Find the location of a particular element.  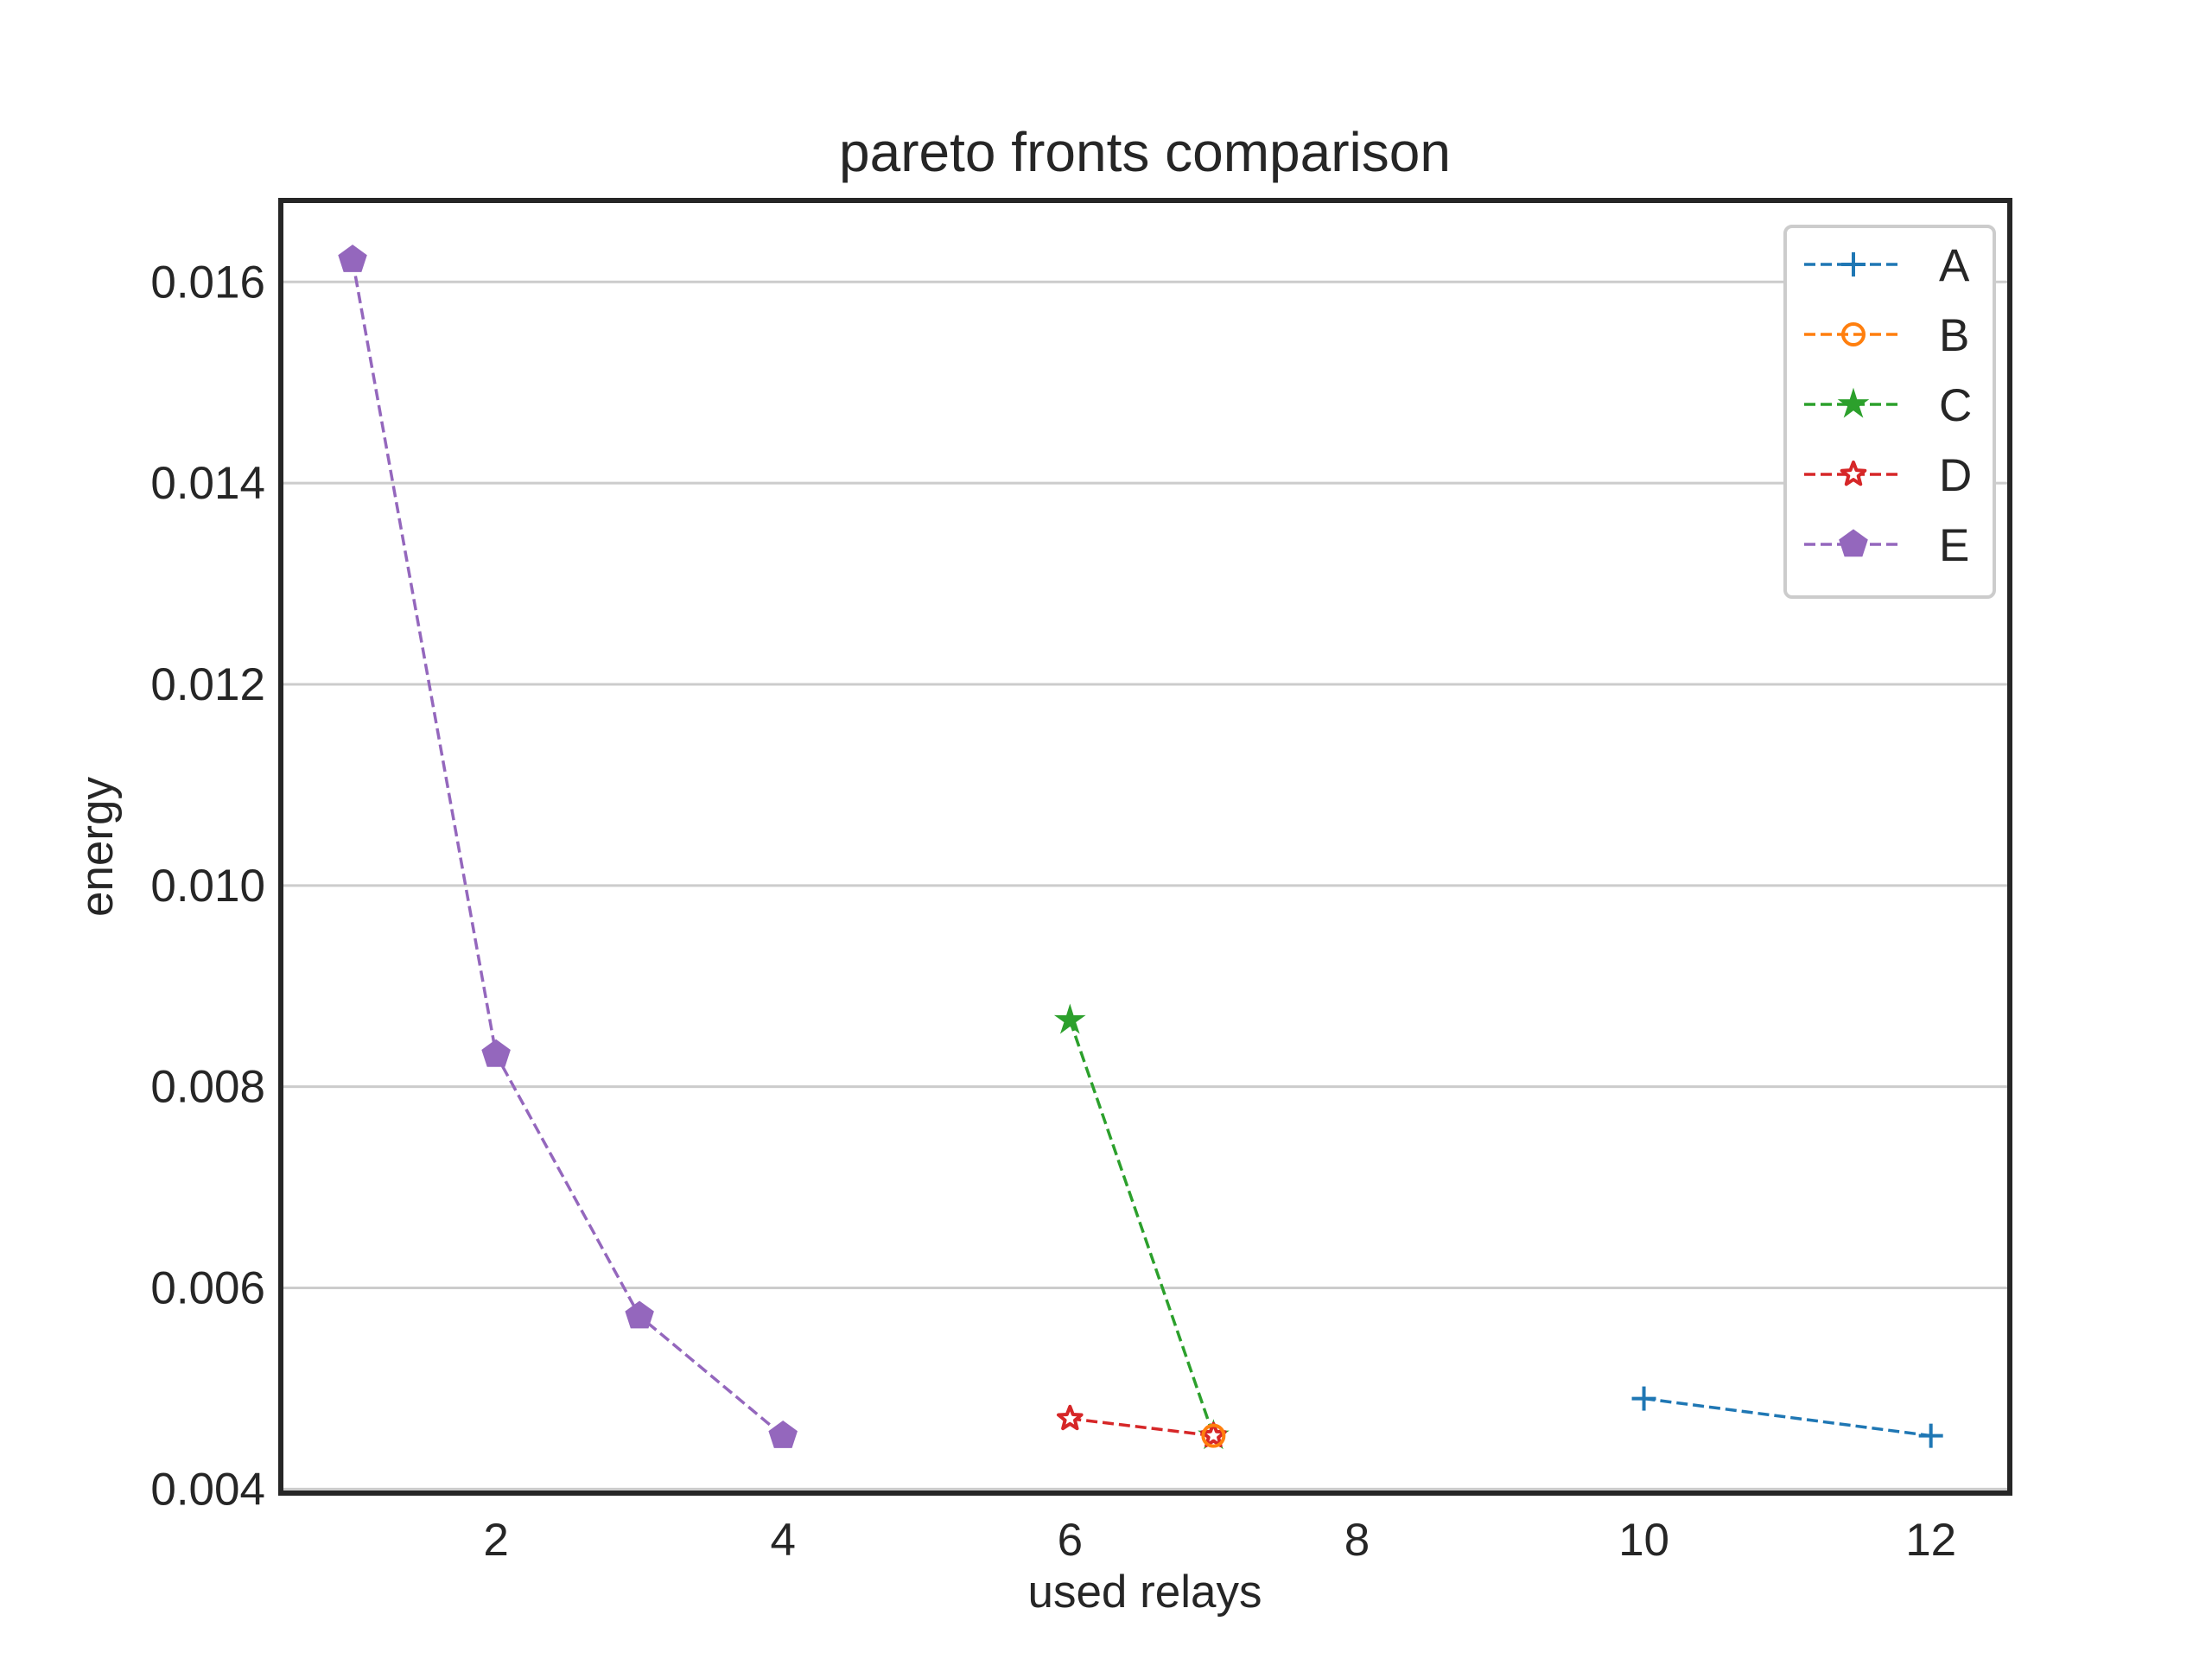

legend-label: E is located at coordinates (1954, 545).